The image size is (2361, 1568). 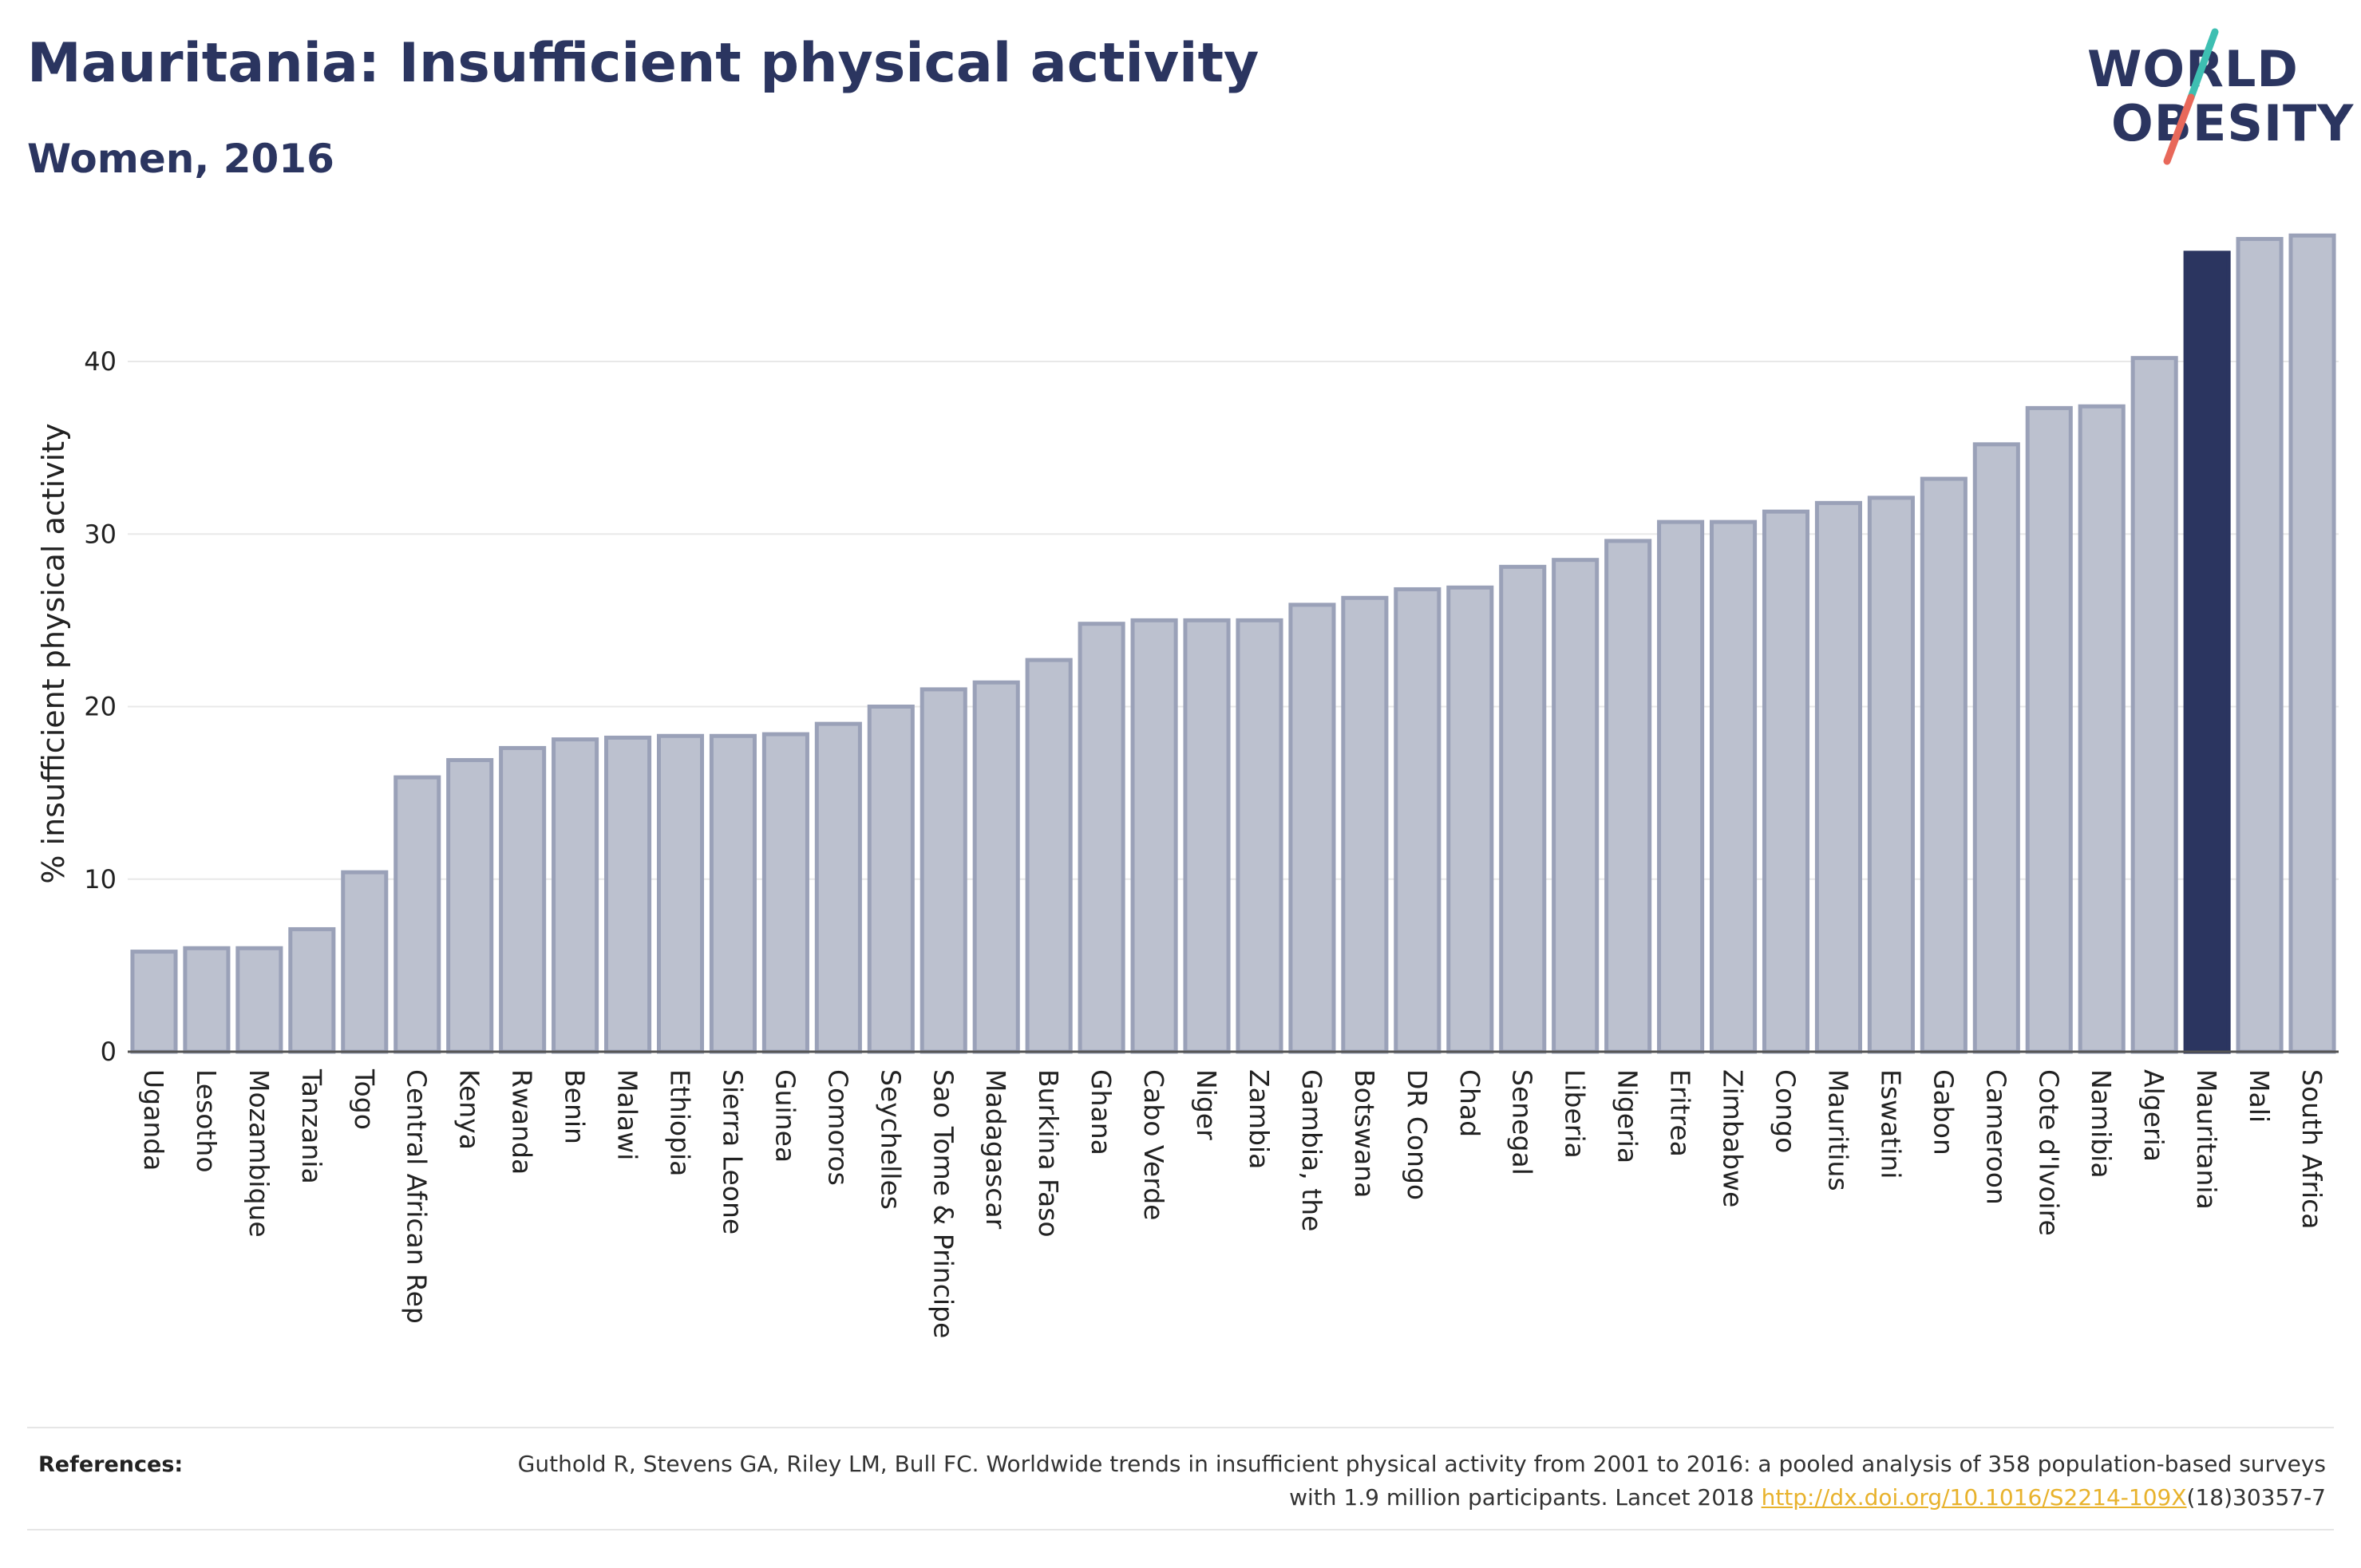 I want to click on bar-dr-congo, so click(x=1418, y=820).